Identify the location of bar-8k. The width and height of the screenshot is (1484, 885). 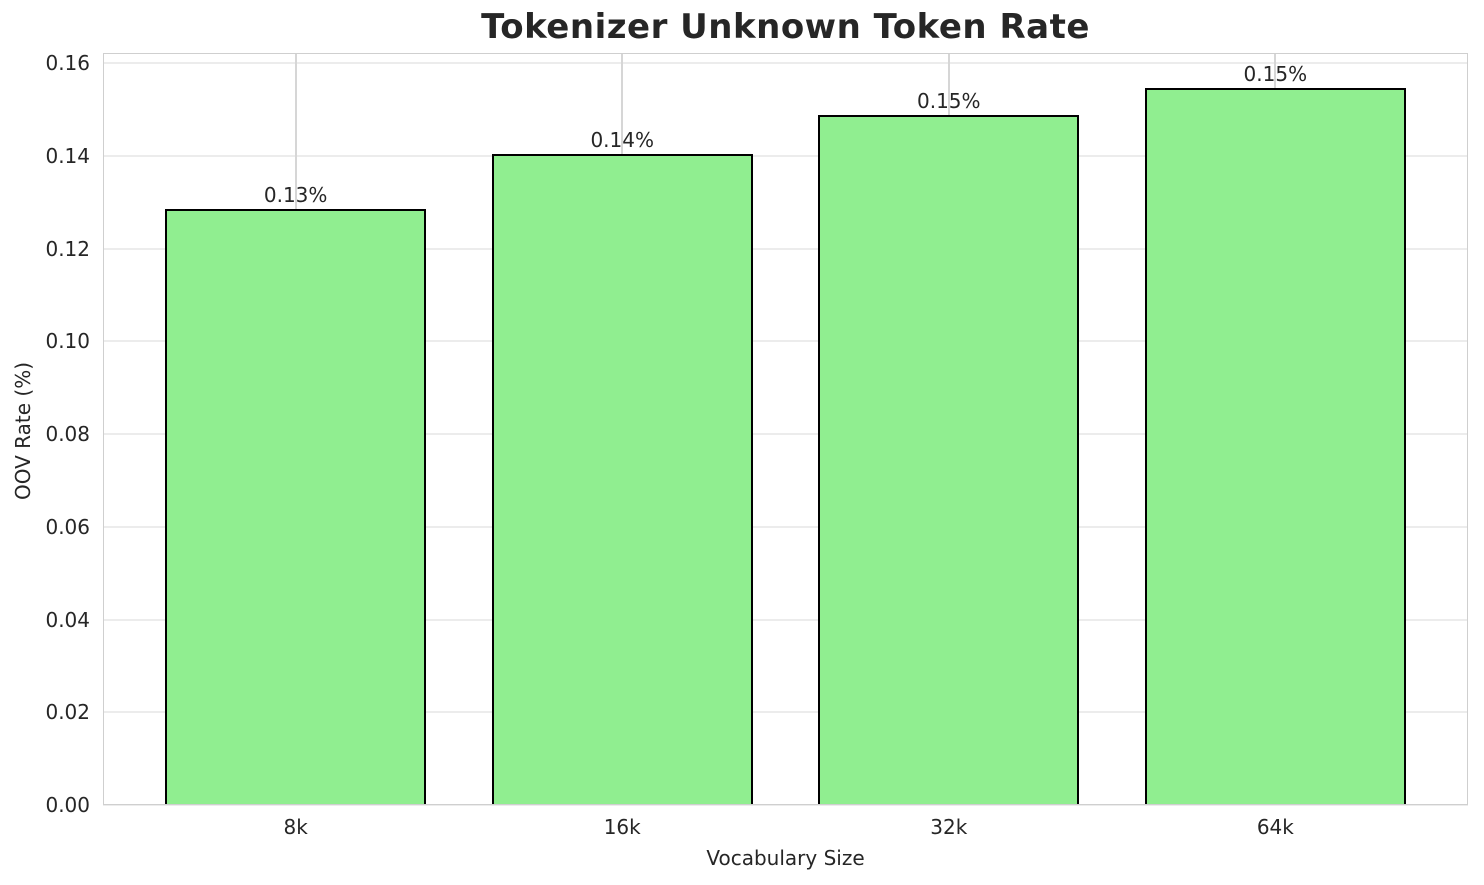
(296, 507).